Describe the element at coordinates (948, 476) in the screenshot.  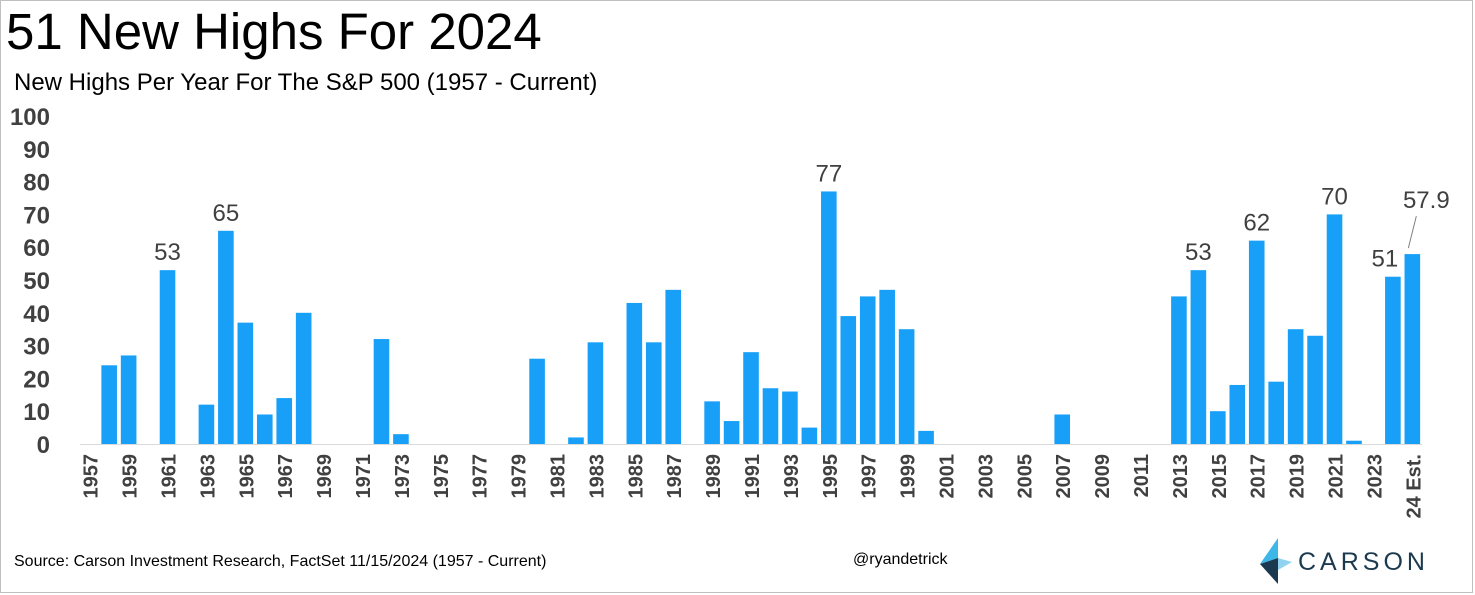
I see `x-tick-label: 2001` at that location.